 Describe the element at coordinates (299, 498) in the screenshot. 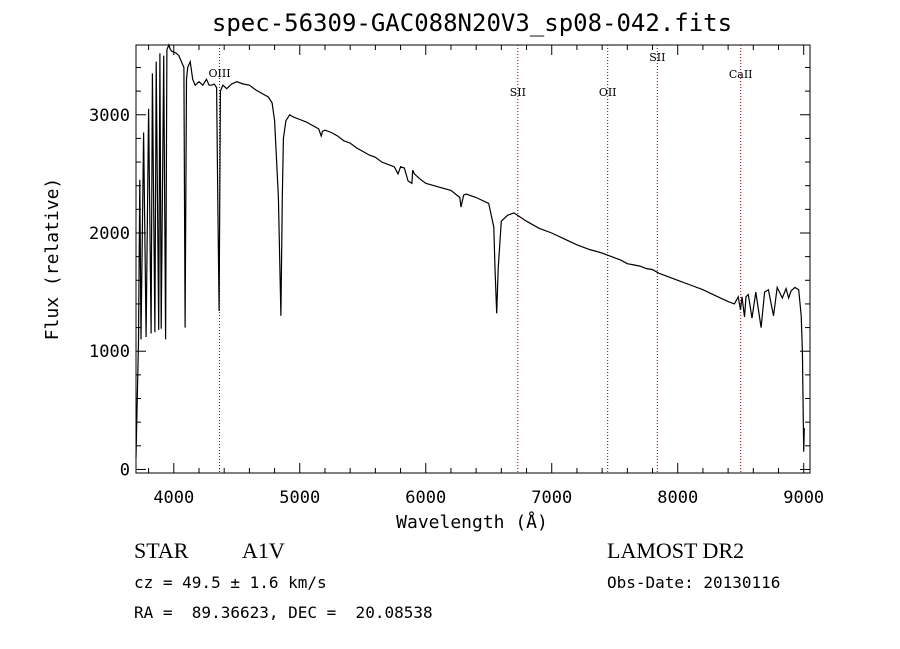

I see `x-tick-label-1: 5000` at that location.